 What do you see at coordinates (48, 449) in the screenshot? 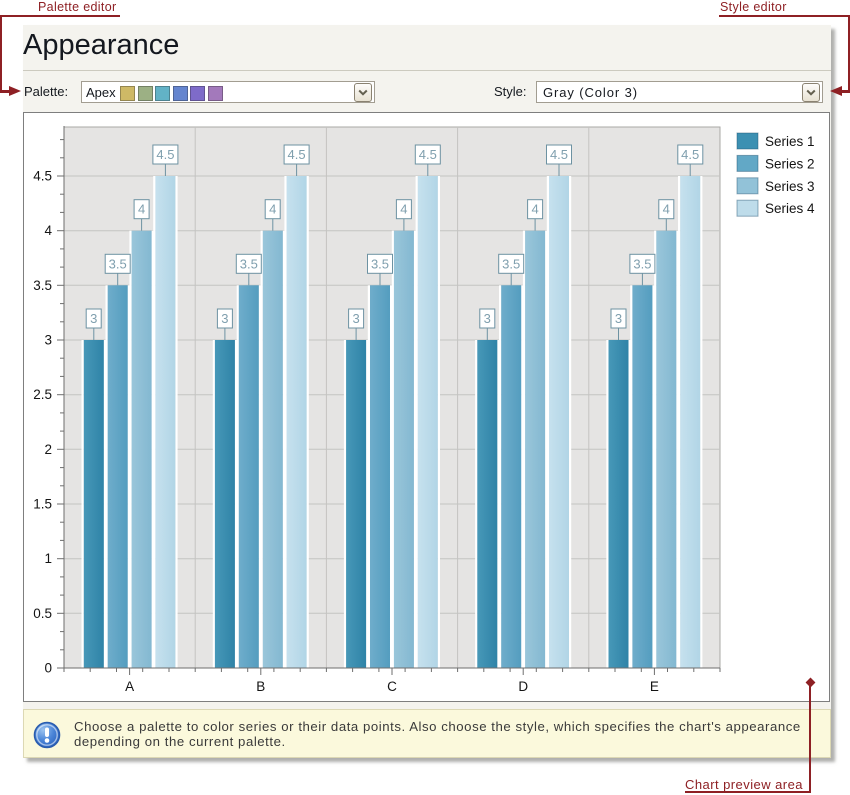
I see `svg-text: 2` at bounding box center [48, 449].